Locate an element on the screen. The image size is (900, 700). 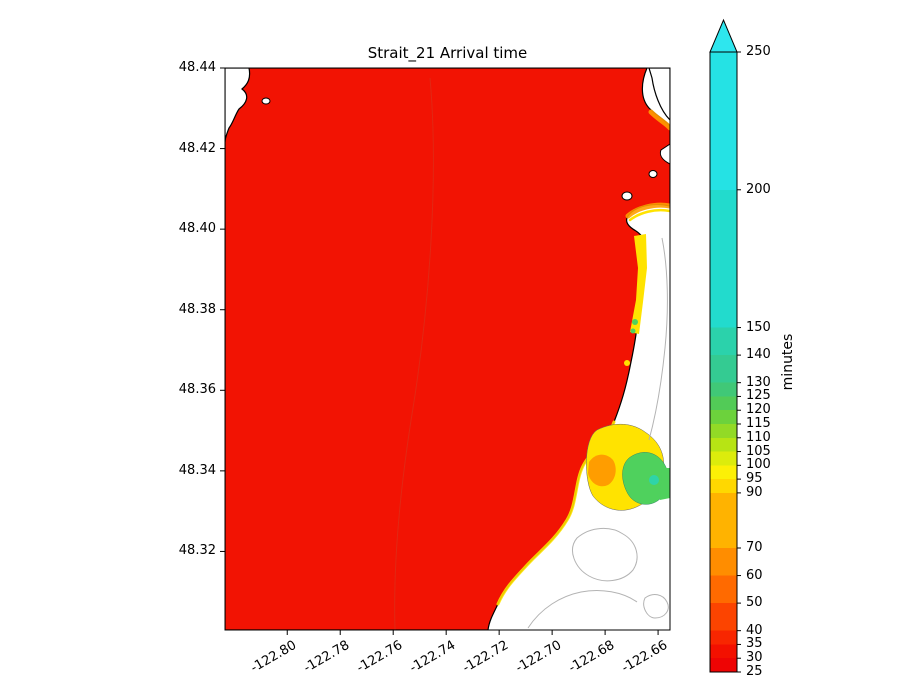
colorbar-tick-label: 35 is located at coordinates (754, 644).